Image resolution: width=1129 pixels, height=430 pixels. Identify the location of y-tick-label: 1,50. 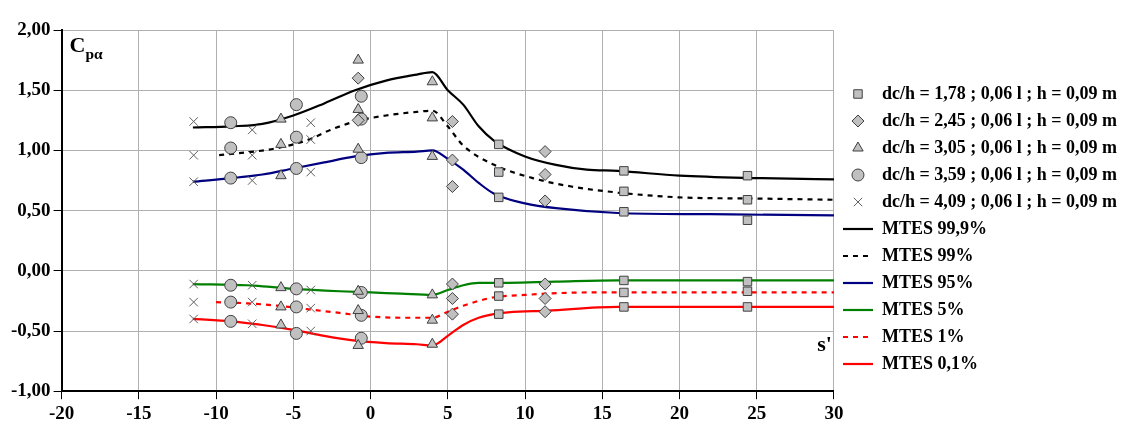
(34, 89).